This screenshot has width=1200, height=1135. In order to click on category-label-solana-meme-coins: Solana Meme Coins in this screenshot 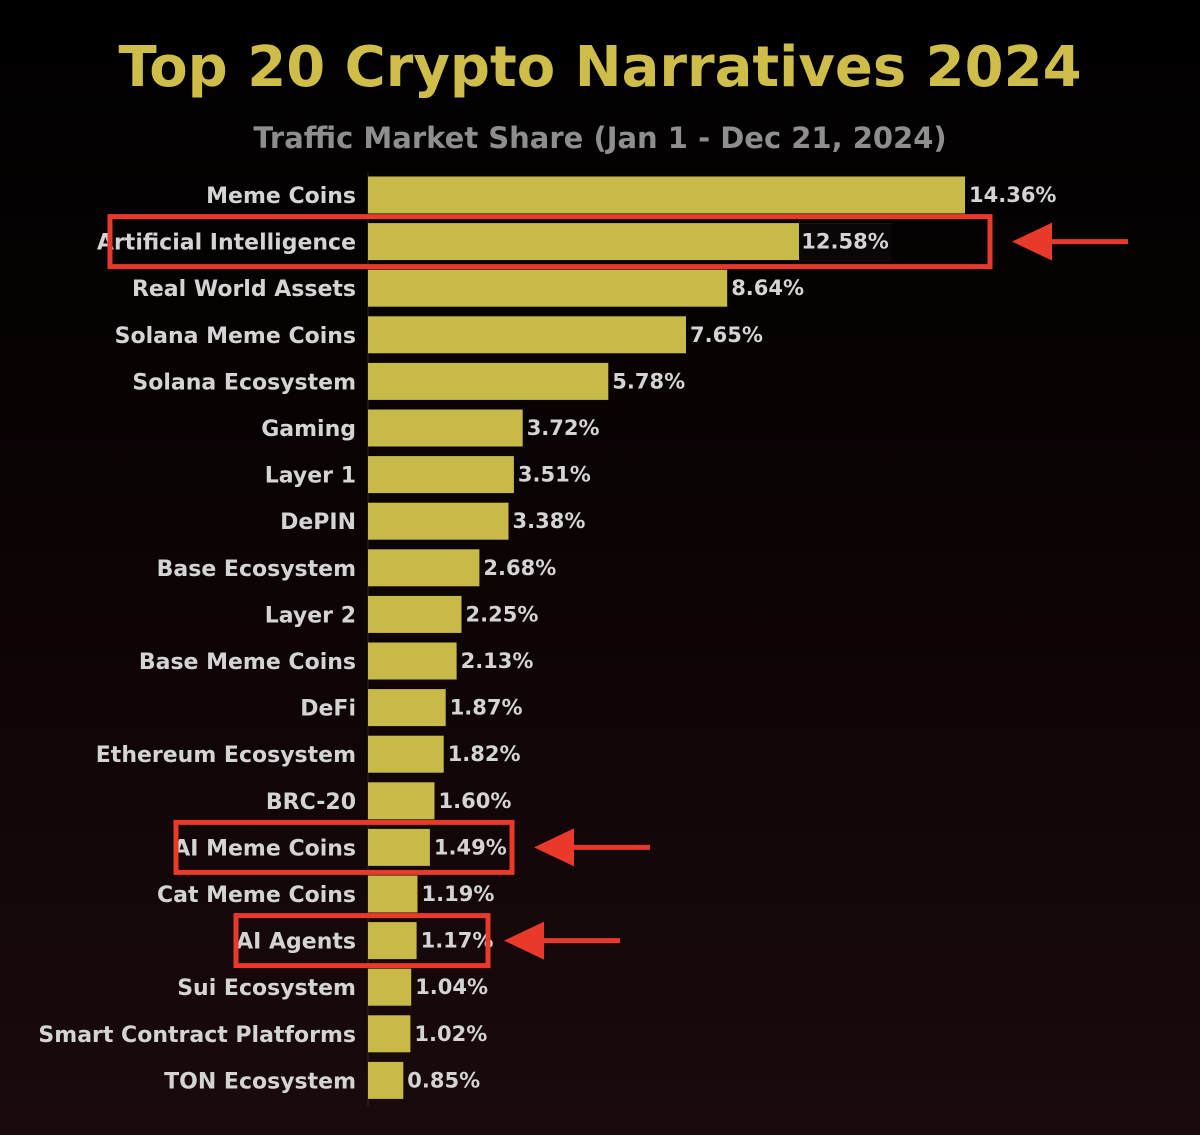, I will do `click(235, 336)`.